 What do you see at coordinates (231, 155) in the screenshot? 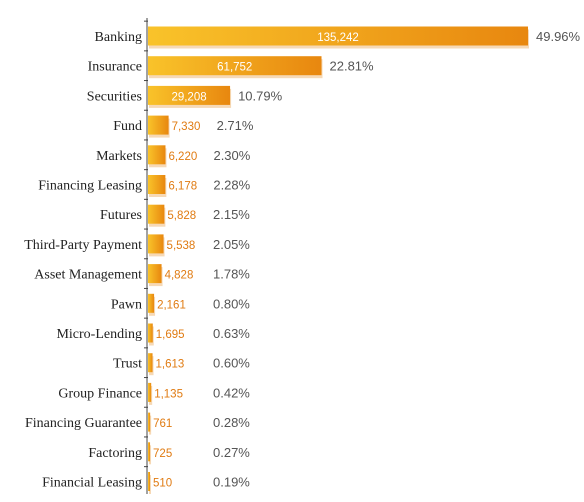
I see `percent-label: 2.30%` at bounding box center [231, 155].